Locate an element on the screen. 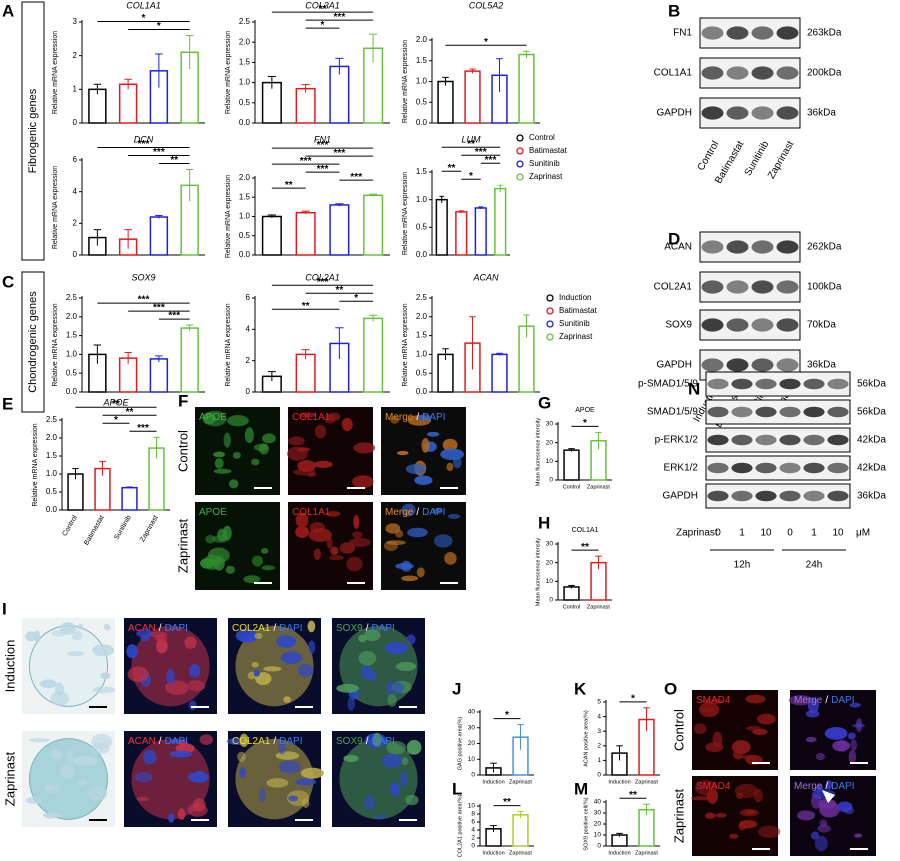  treatment-label: Zaprinast is located at coordinates (697, 533).